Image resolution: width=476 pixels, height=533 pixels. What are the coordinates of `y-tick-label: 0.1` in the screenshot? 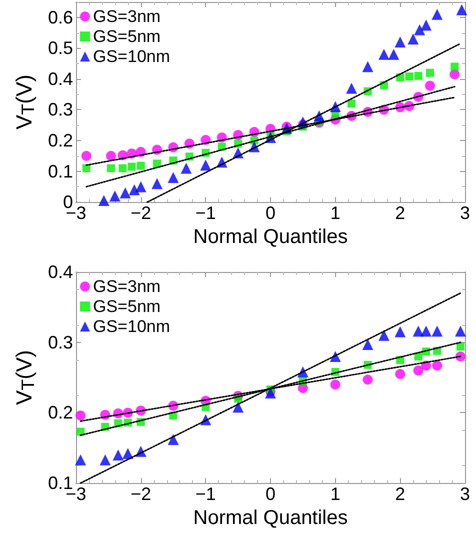 It's located at (60, 171).